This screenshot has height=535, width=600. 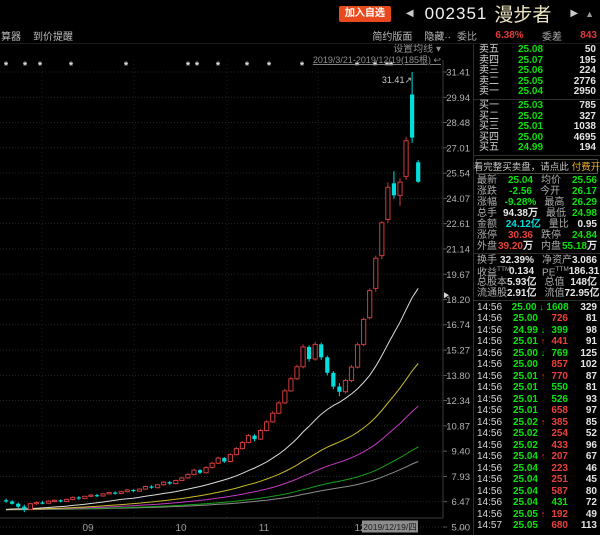 I want to click on toolbar-item-price-alert: 到价提醒, so click(x=53, y=37).